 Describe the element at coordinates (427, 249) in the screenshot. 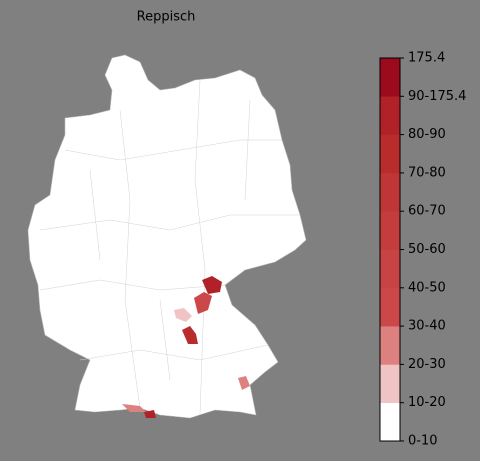

I see `colorbar-label: 50-60` at that location.